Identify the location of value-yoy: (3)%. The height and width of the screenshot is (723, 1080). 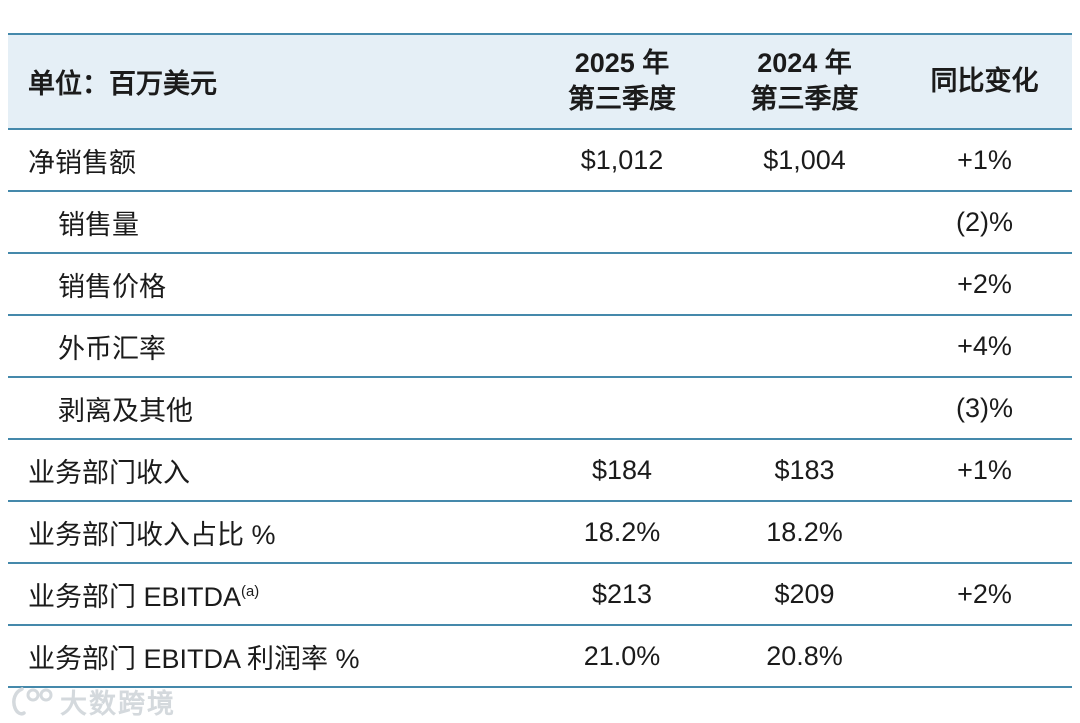
(984, 407).